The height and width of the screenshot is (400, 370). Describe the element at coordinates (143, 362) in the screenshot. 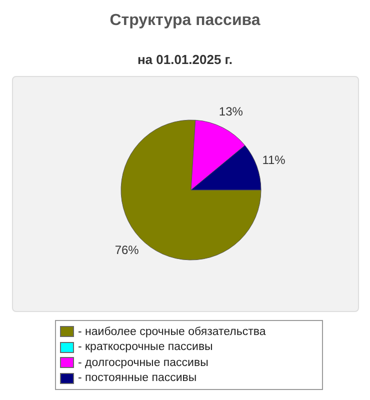

I see `legend-label: - долгосрочные пассивы` at that location.